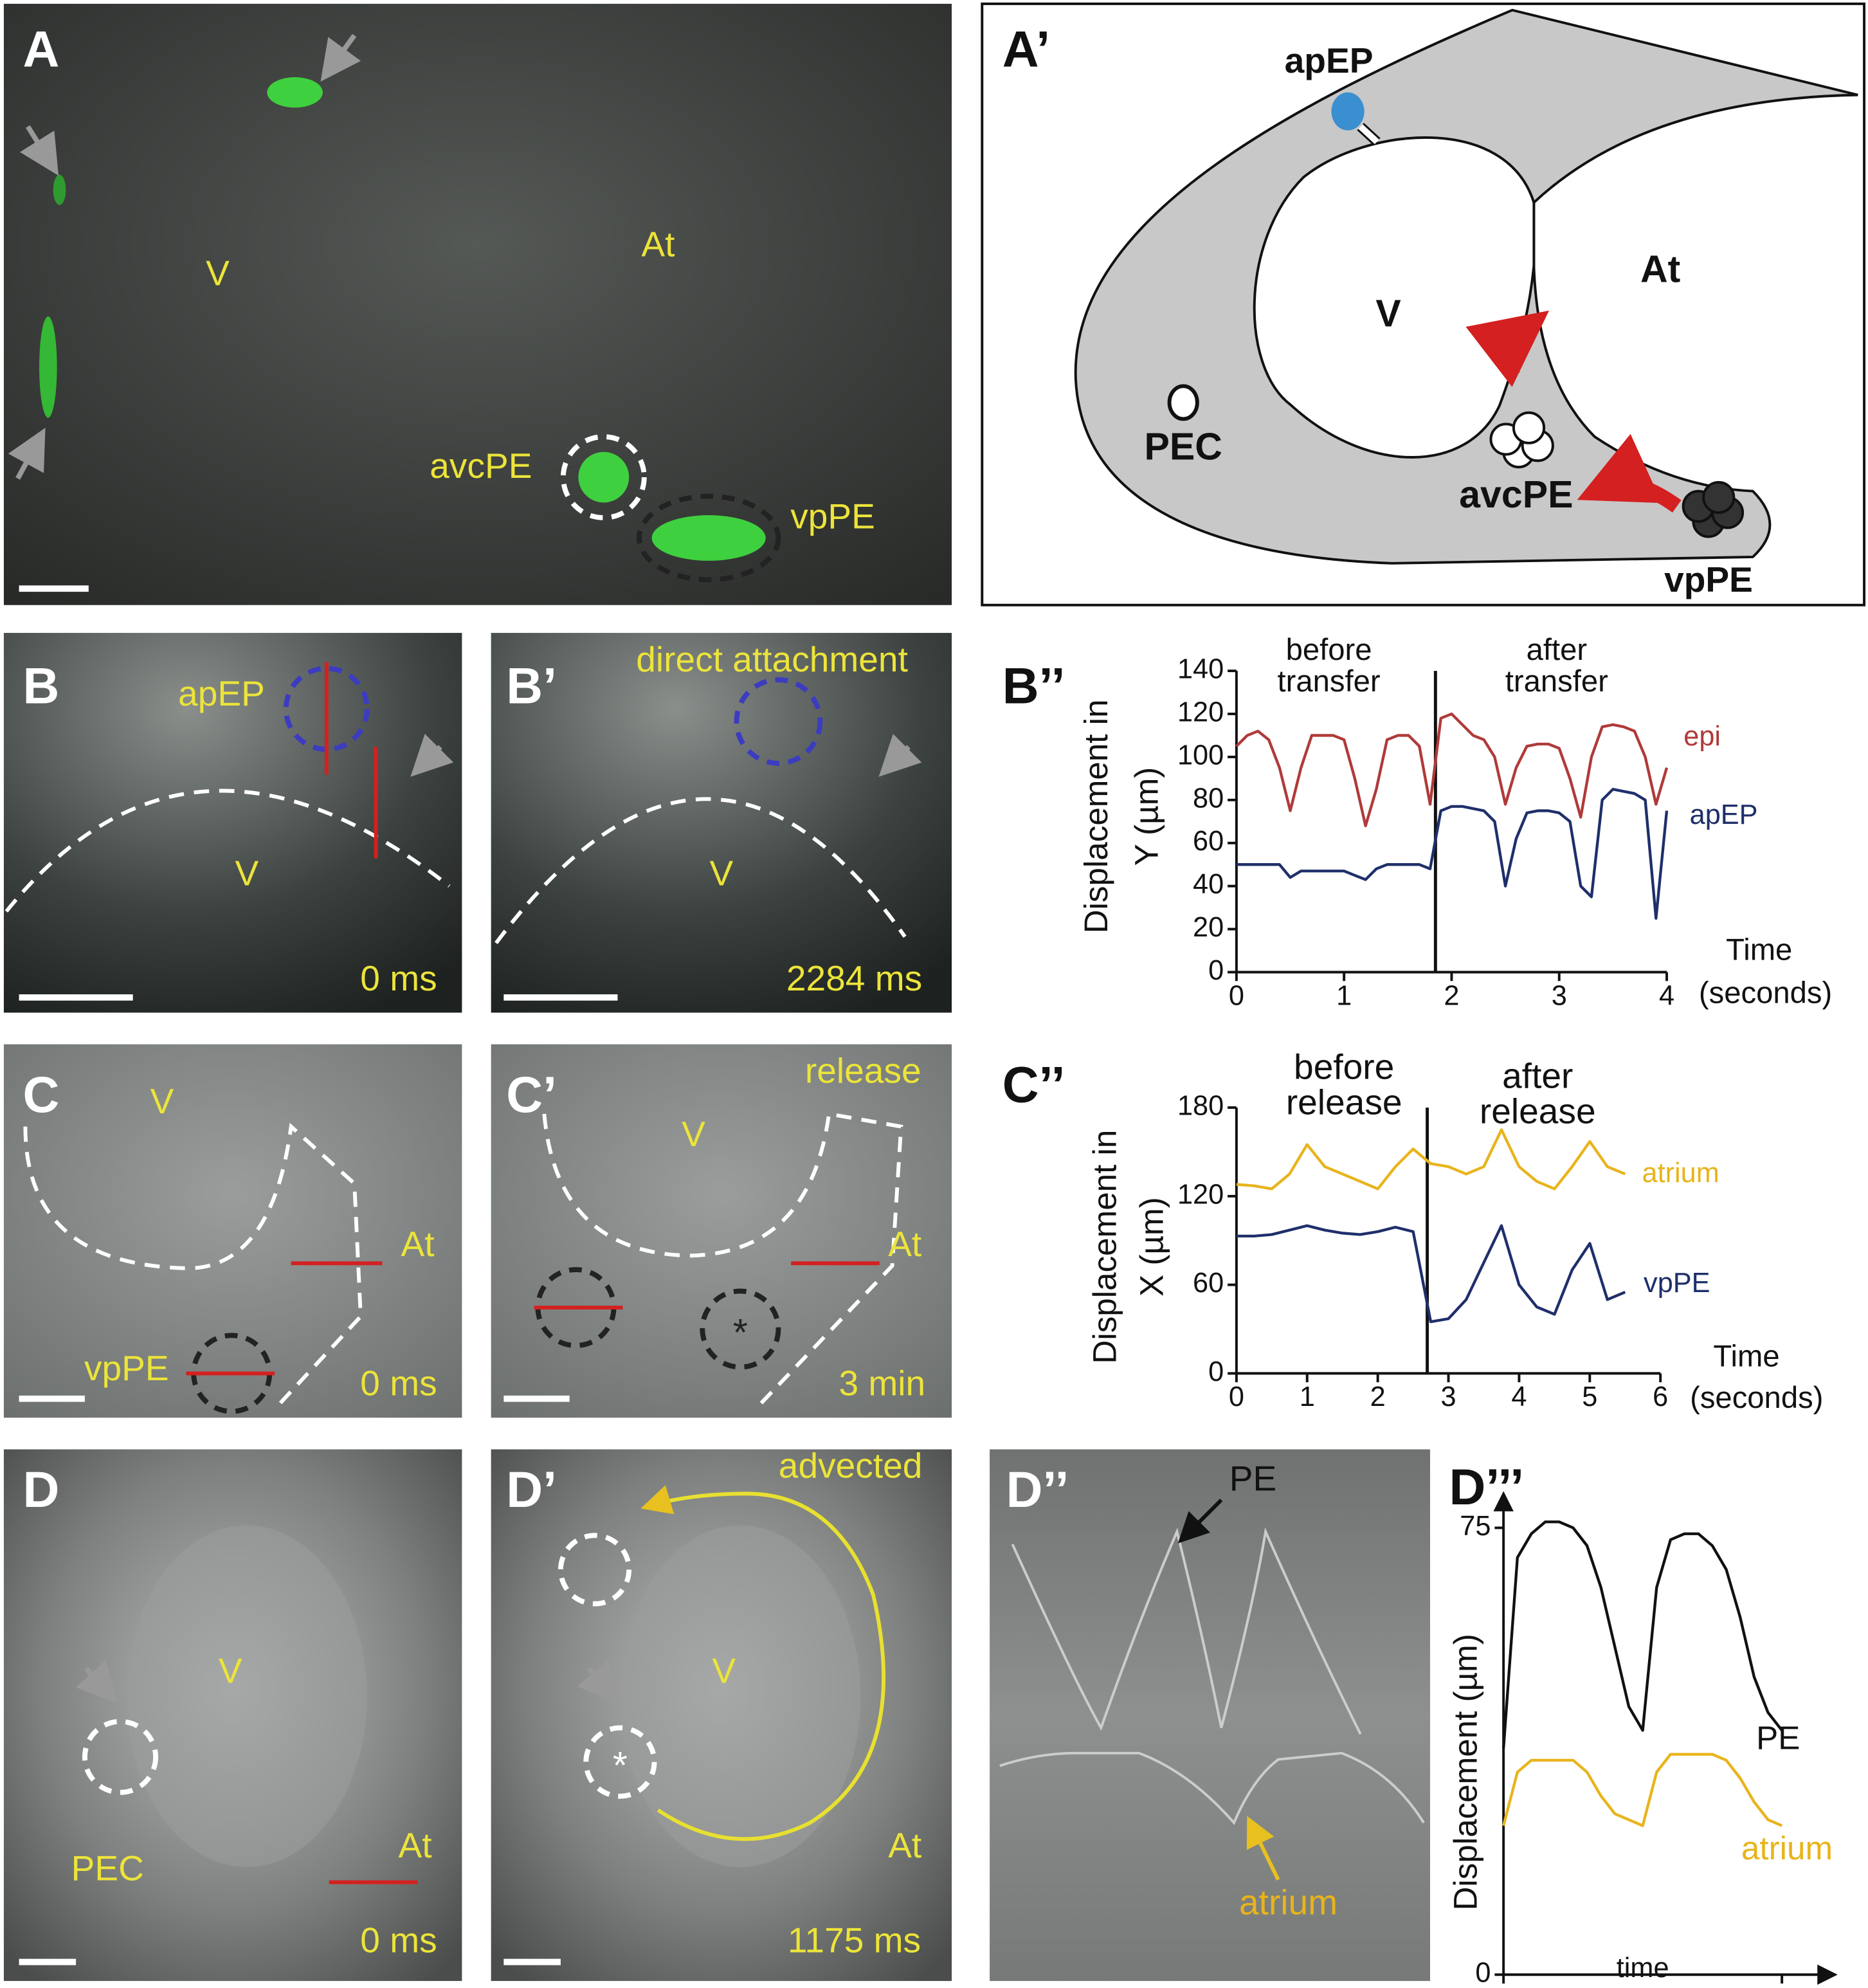 Image resolution: width=1868 pixels, height=1988 pixels. I want to click on panel-d-prime: D’ advected V * At 1175 ms, so click(721, 1714).